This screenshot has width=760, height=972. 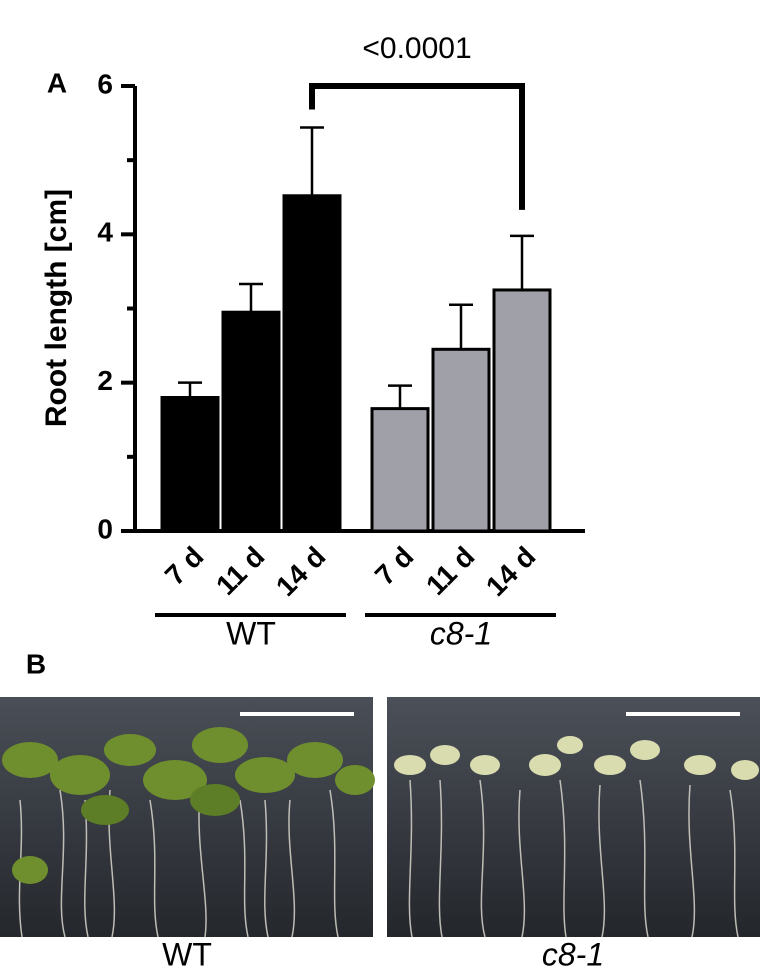 I want to click on panel-label: B, so click(x=36, y=663).